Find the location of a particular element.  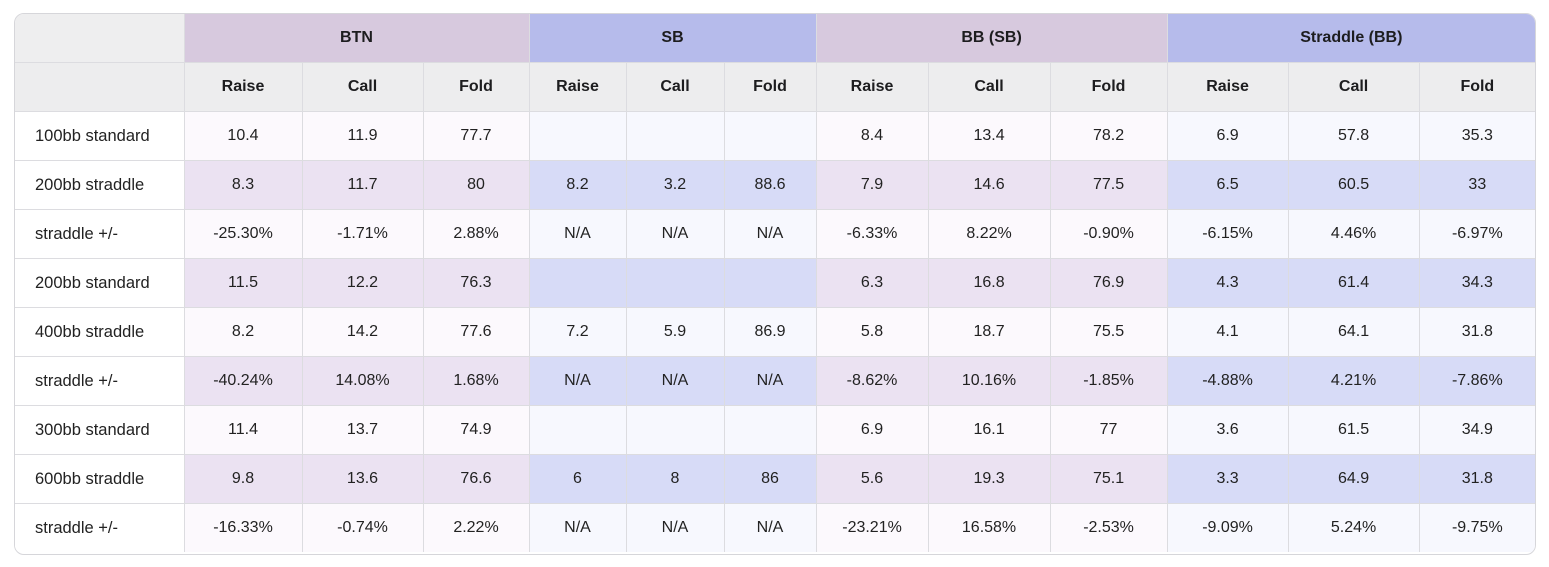

row-label: 600bb straddle is located at coordinates (100, 479).